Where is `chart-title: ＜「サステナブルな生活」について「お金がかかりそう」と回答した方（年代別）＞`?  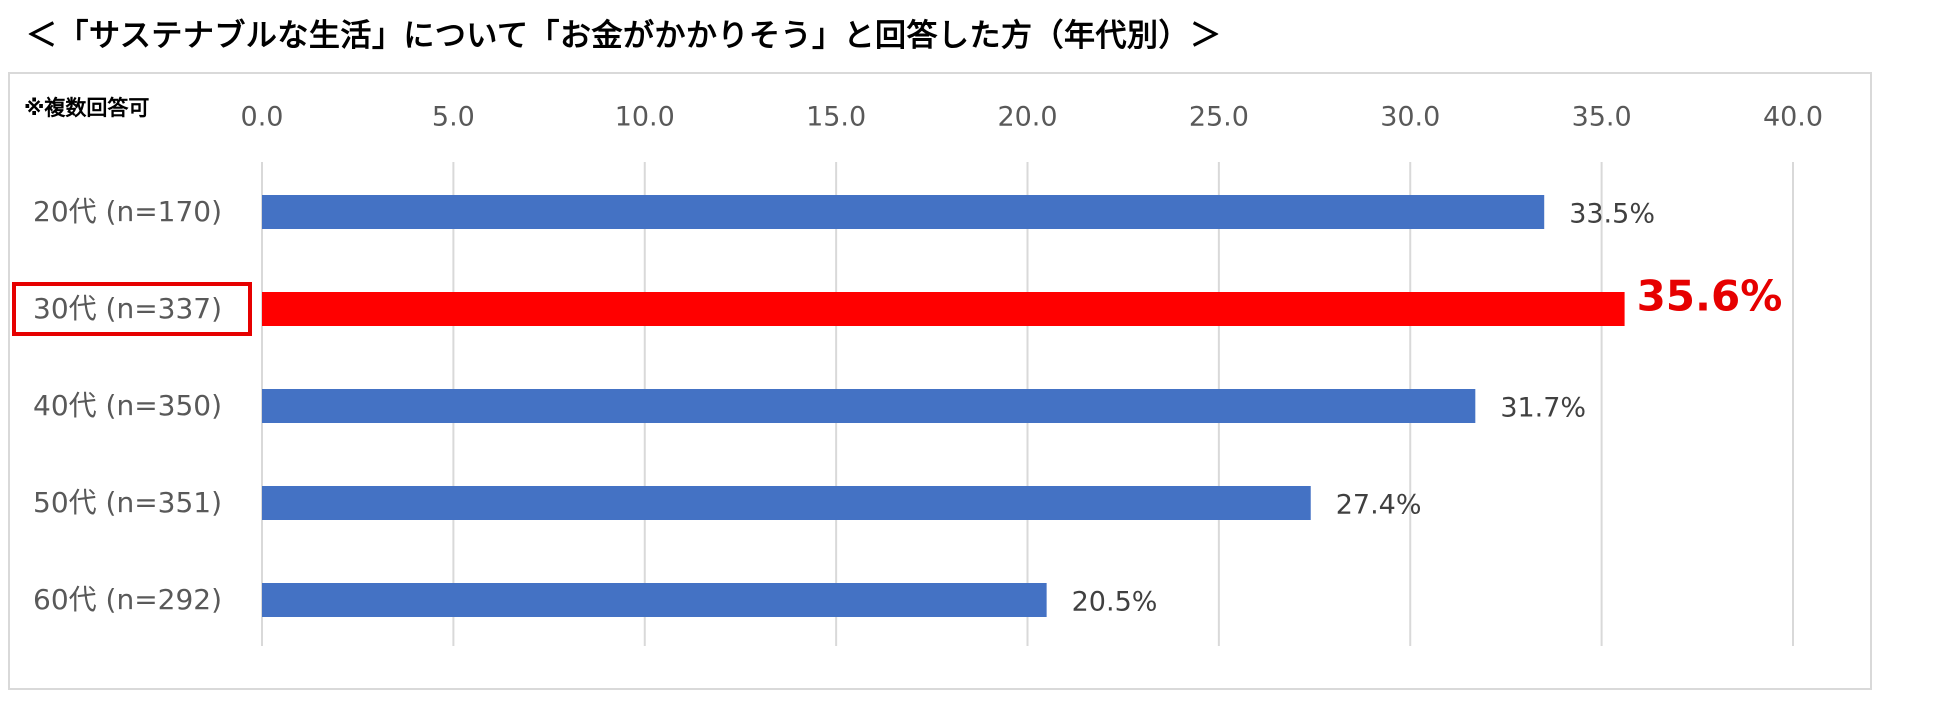
chart-title: ＜「サステナブルな生活」について「お金がかかりそう」と回答した方（年代別）＞ is located at coordinates (624, 36).